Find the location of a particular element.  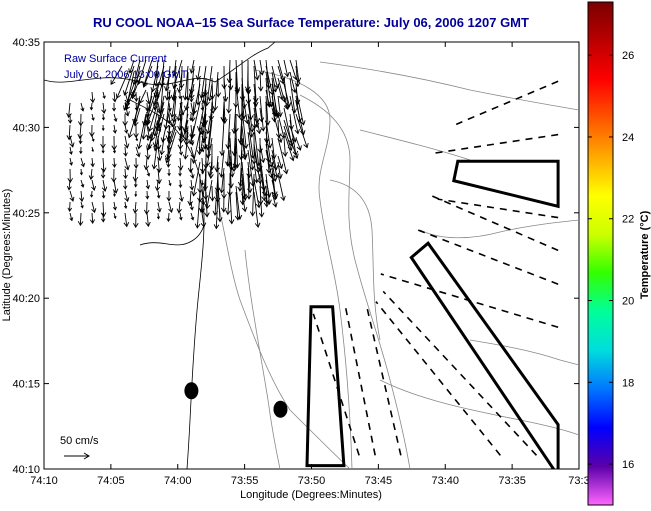

x-axis-label: Longitude (Degrees:Minutes) is located at coordinates (311, 495).